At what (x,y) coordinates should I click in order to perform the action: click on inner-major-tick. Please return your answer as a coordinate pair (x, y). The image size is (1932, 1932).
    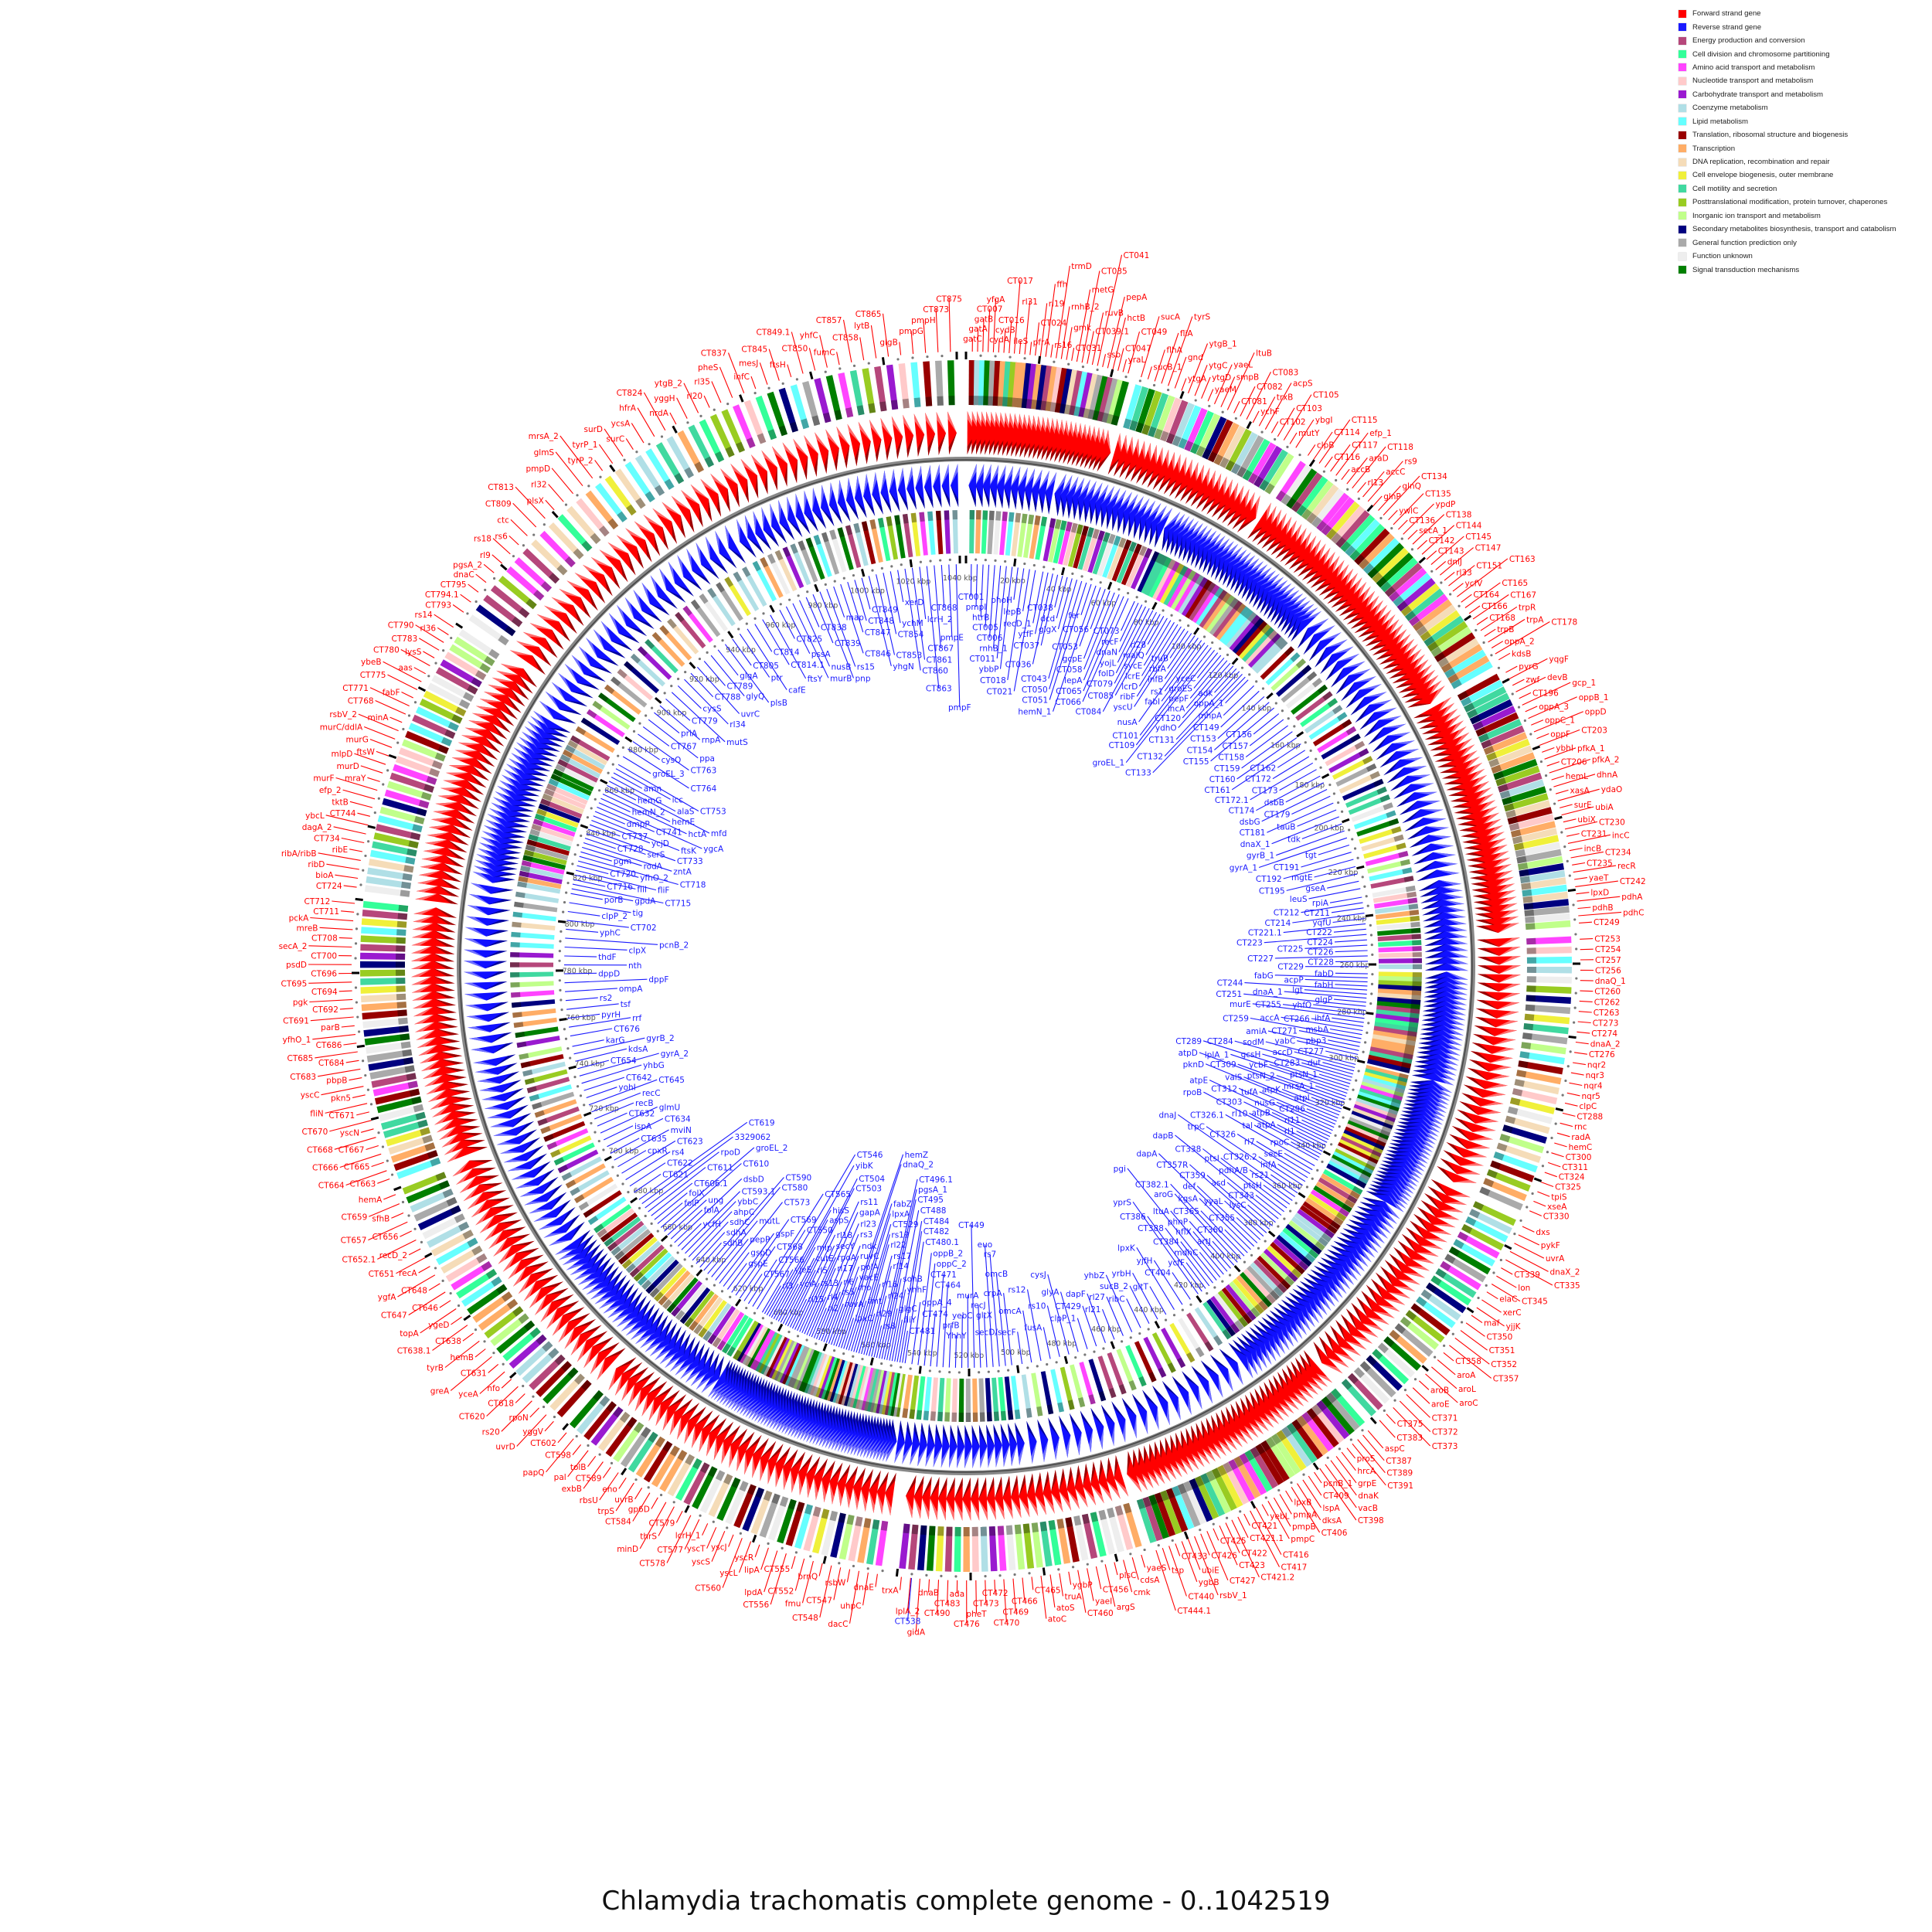
    Looking at the image, I should click on (1302, 1196).